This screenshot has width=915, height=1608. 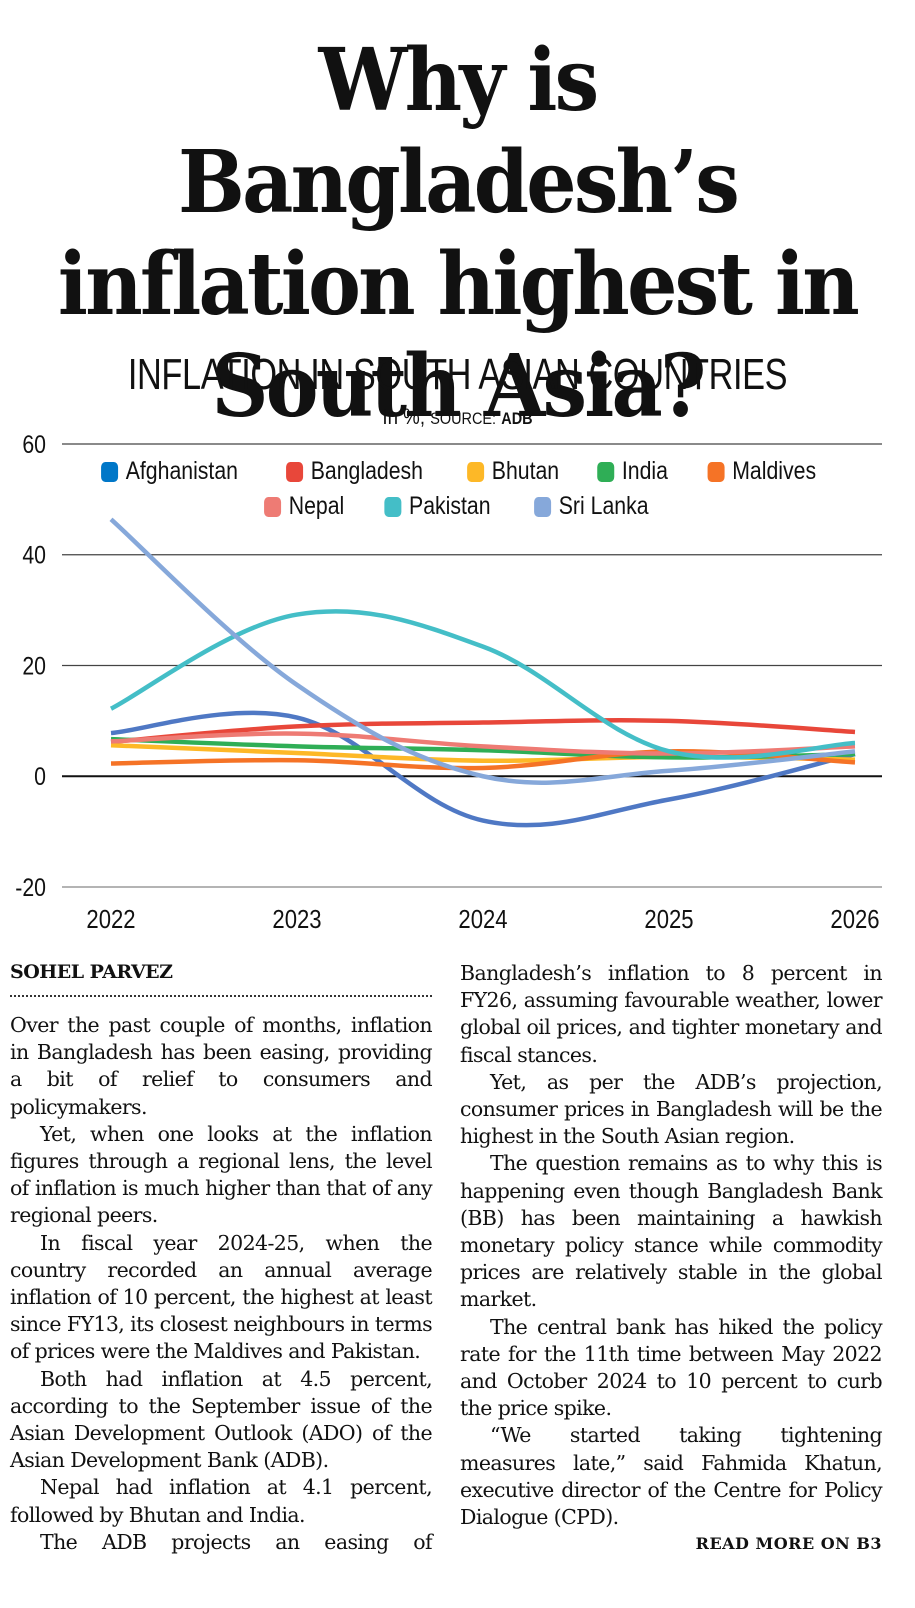 I want to click on chart-title: INFLATION IN SOUTH ASIAN COUNTRIES, so click(x=457, y=374).